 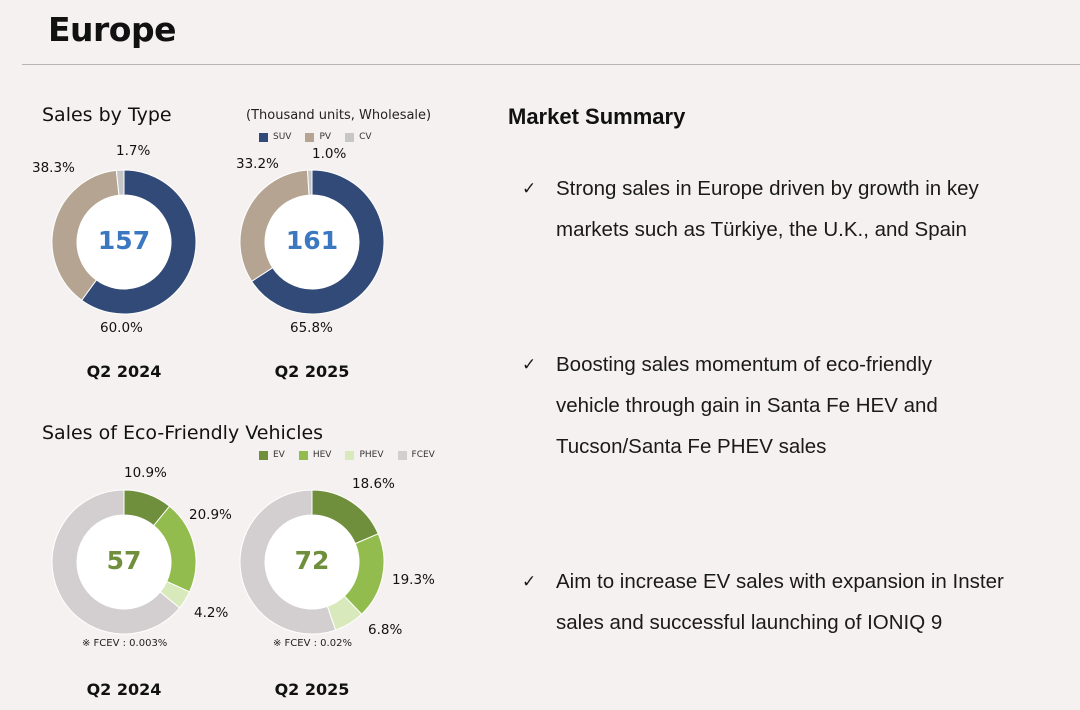 I want to click on title-divider, so click(x=551, y=64).